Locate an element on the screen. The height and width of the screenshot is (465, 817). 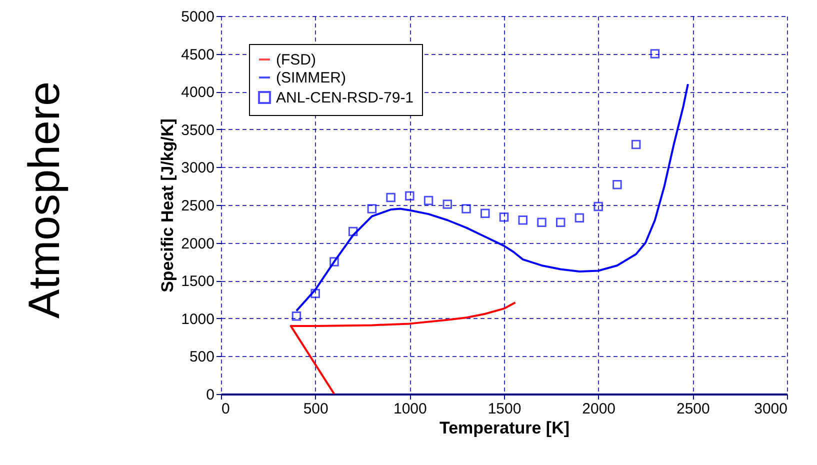
line-series is located at coordinates (403, 348).